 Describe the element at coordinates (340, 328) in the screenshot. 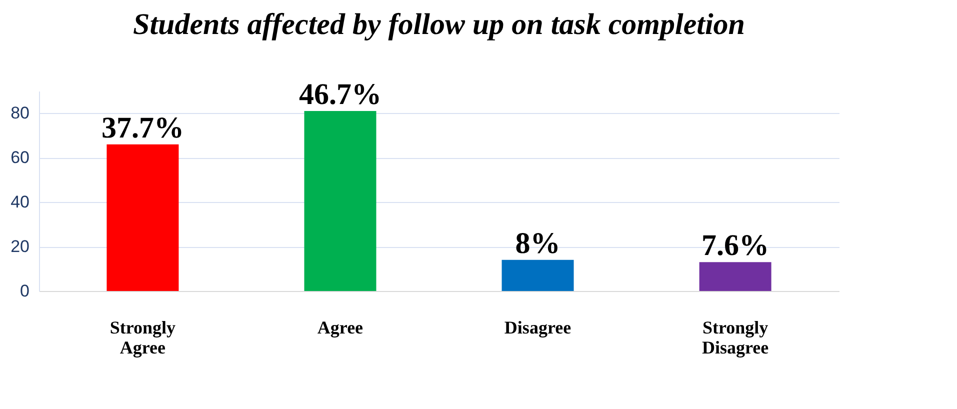

I see `x-tick-label: Agree` at that location.